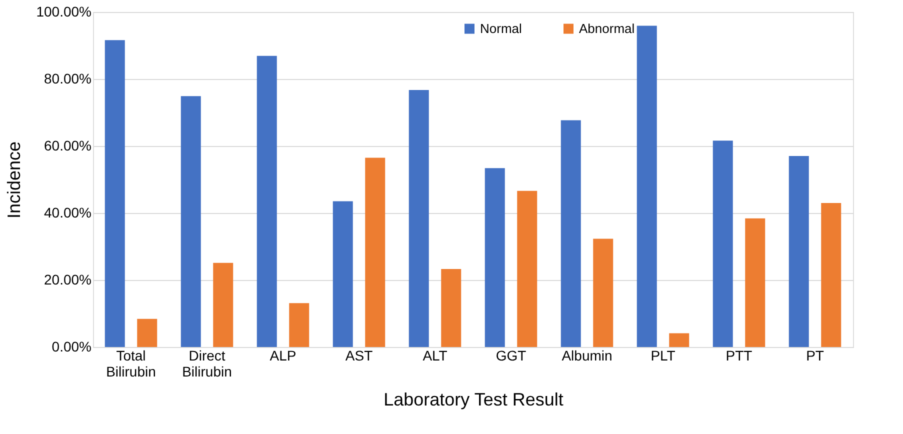 Image resolution: width=903 pixels, height=434 pixels. I want to click on x-tick-label: Direct Bilirubin, so click(207, 364).